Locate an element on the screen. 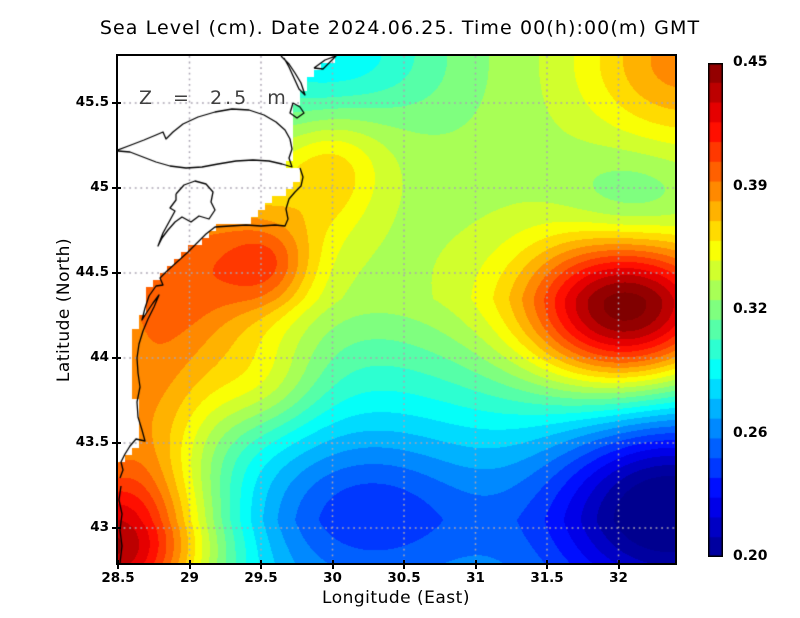 Image resolution: width=800 pixels, height=618 pixels. y-axis-label: Latitude (North) is located at coordinates (64, 310).